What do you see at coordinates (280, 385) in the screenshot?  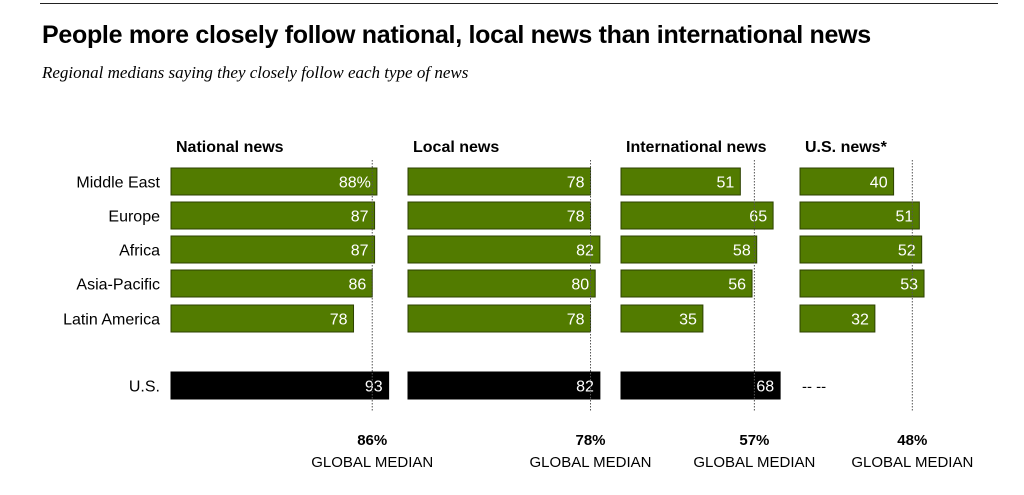 I see `bar-national-news-u-s` at bounding box center [280, 385].